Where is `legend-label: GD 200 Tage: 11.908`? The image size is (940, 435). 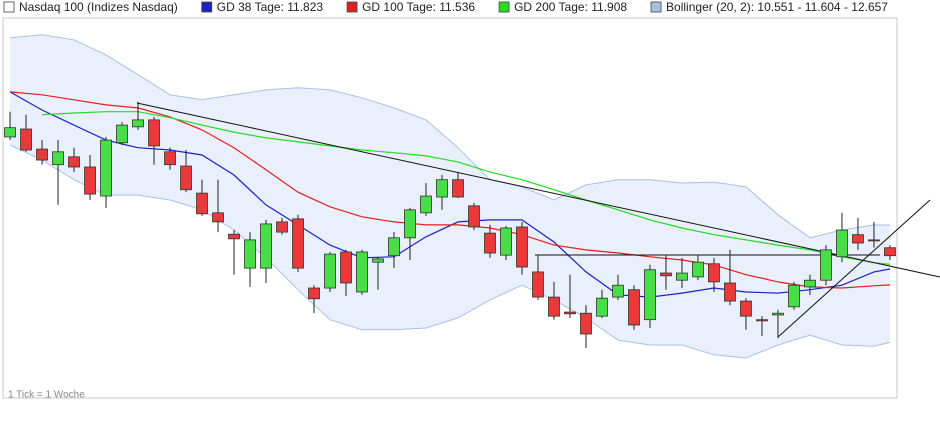 legend-label: GD 200 Tage: 11.908 is located at coordinates (570, 7).